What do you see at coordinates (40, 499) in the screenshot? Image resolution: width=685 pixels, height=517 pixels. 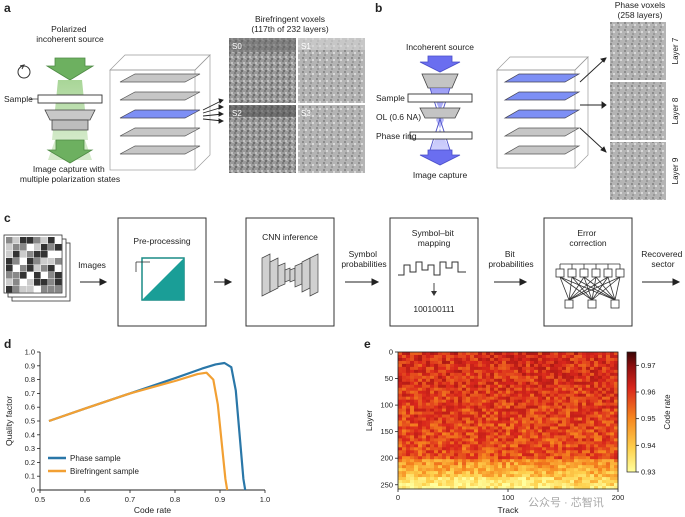 I see `x-tick-label: 0.5` at bounding box center [40, 499].